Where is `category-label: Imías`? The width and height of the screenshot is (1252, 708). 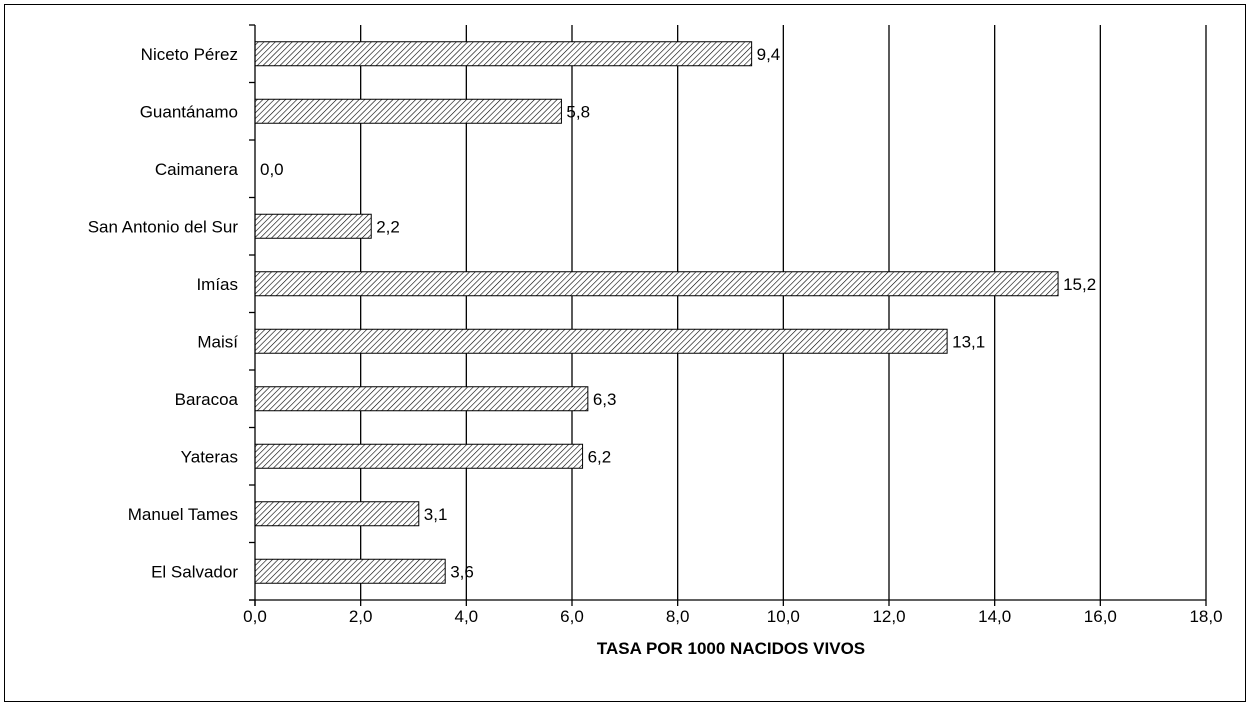 category-label: Imías is located at coordinates (217, 284).